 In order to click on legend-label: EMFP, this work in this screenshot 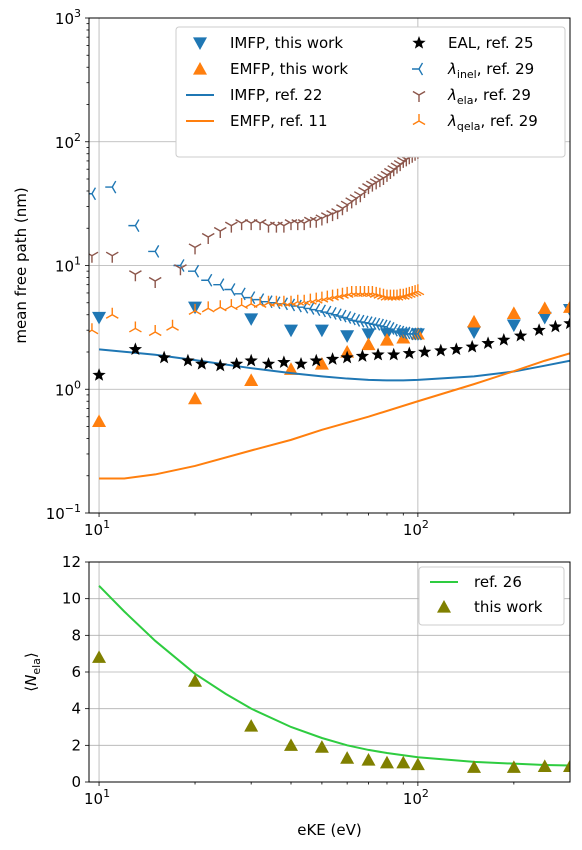, I will do `click(289, 69)`.